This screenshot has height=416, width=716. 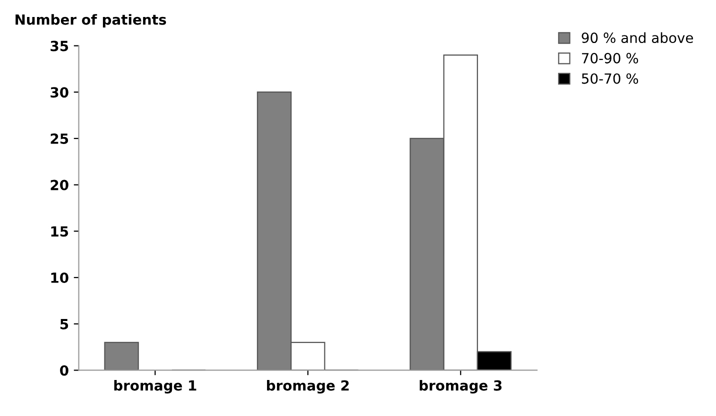 What do you see at coordinates (91, 21) in the screenshot?
I see `y-axis-title: Number of patients` at bounding box center [91, 21].